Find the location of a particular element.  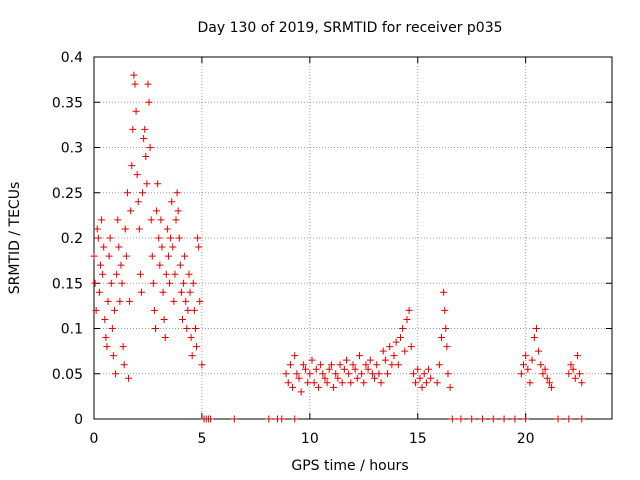

y-tick-label: 0.25 is located at coordinates (67, 194).